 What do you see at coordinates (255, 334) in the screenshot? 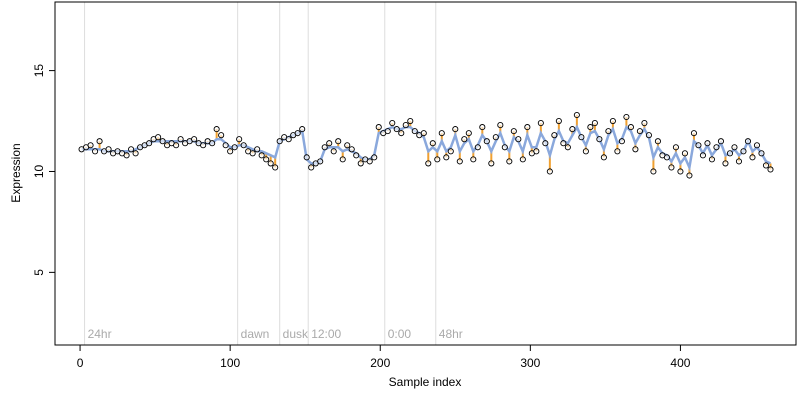
I see `marker-label: dawn` at bounding box center [255, 334].